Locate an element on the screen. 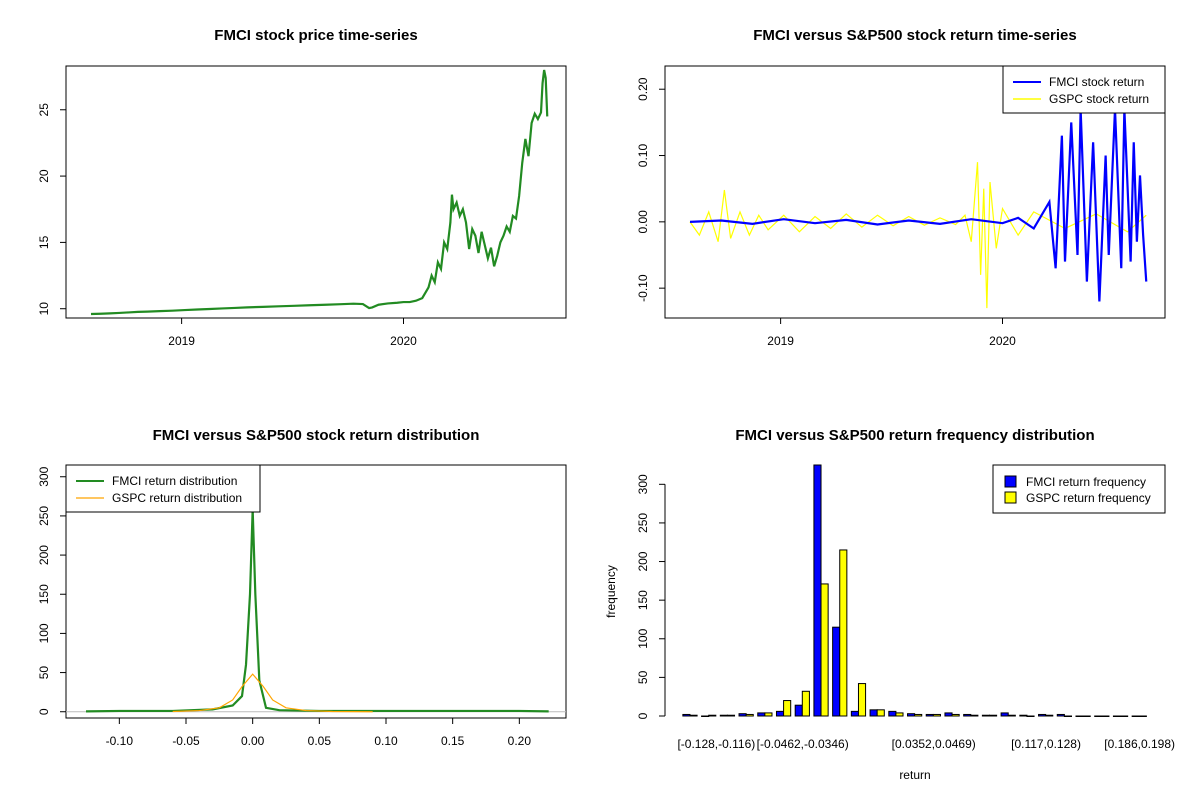 Image resolution: width=1200 pixels, height=800 pixels. series-line-gspc-return is located at coordinates (918, 235).